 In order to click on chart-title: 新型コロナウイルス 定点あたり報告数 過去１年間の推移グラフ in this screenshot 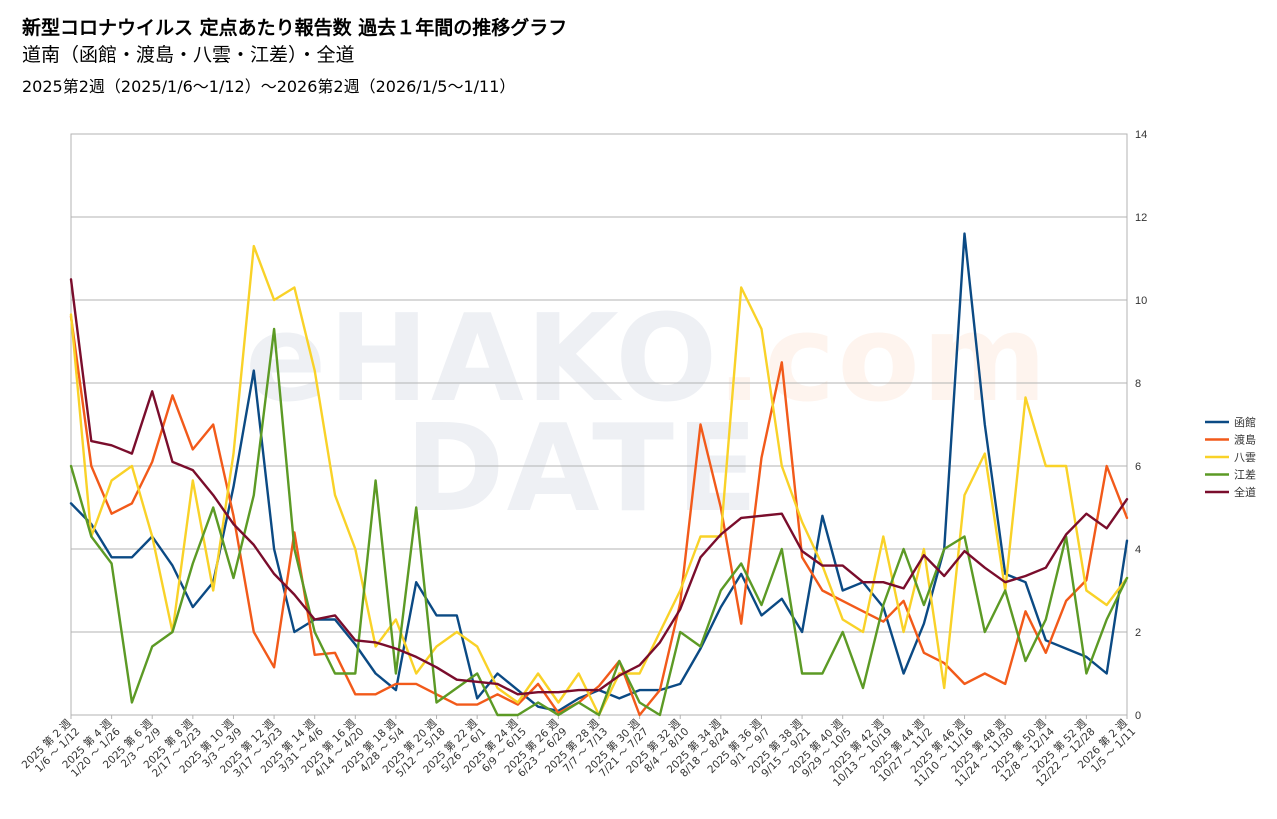, I will do `click(295, 28)`.